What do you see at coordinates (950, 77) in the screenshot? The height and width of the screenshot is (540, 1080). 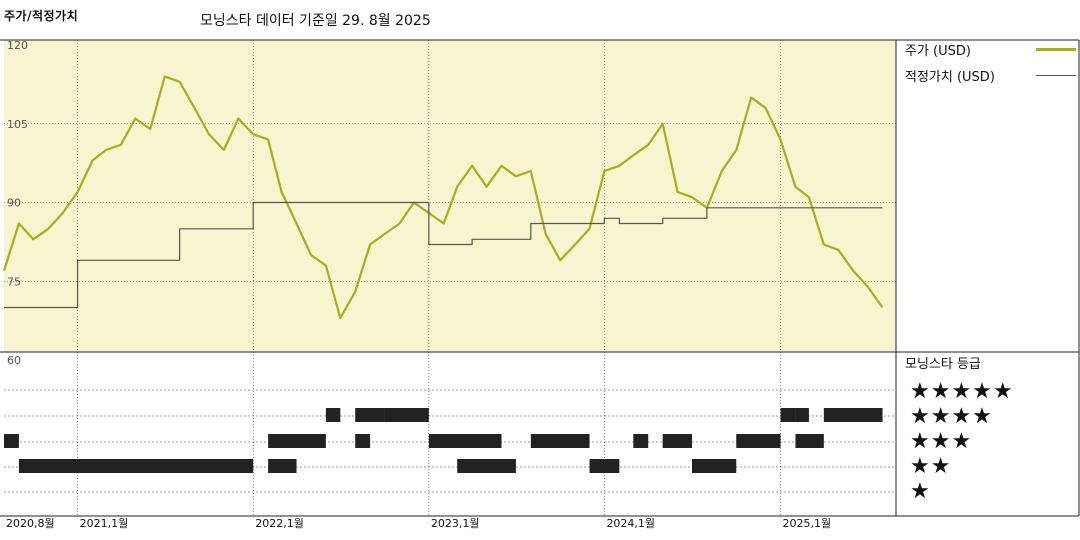 I see `legend-fair-value-label: 적정가치 (USD)` at bounding box center [950, 77].